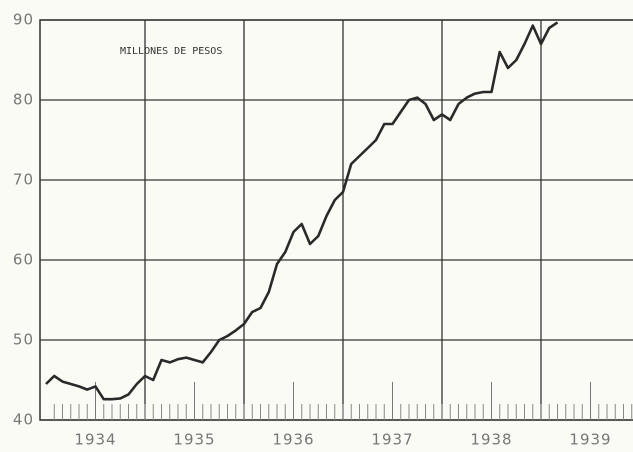 Image resolution: width=633 pixels, height=452 pixels. Describe the element at coordinates (95, 440) in the screenshot. I see `x-tick-label: 1934` at that location.